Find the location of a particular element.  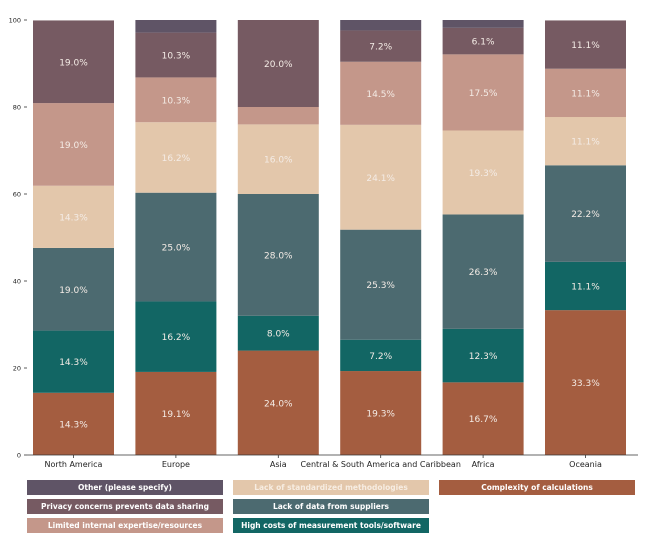

data-label: 8.0% is located at coordinates (278, 335).